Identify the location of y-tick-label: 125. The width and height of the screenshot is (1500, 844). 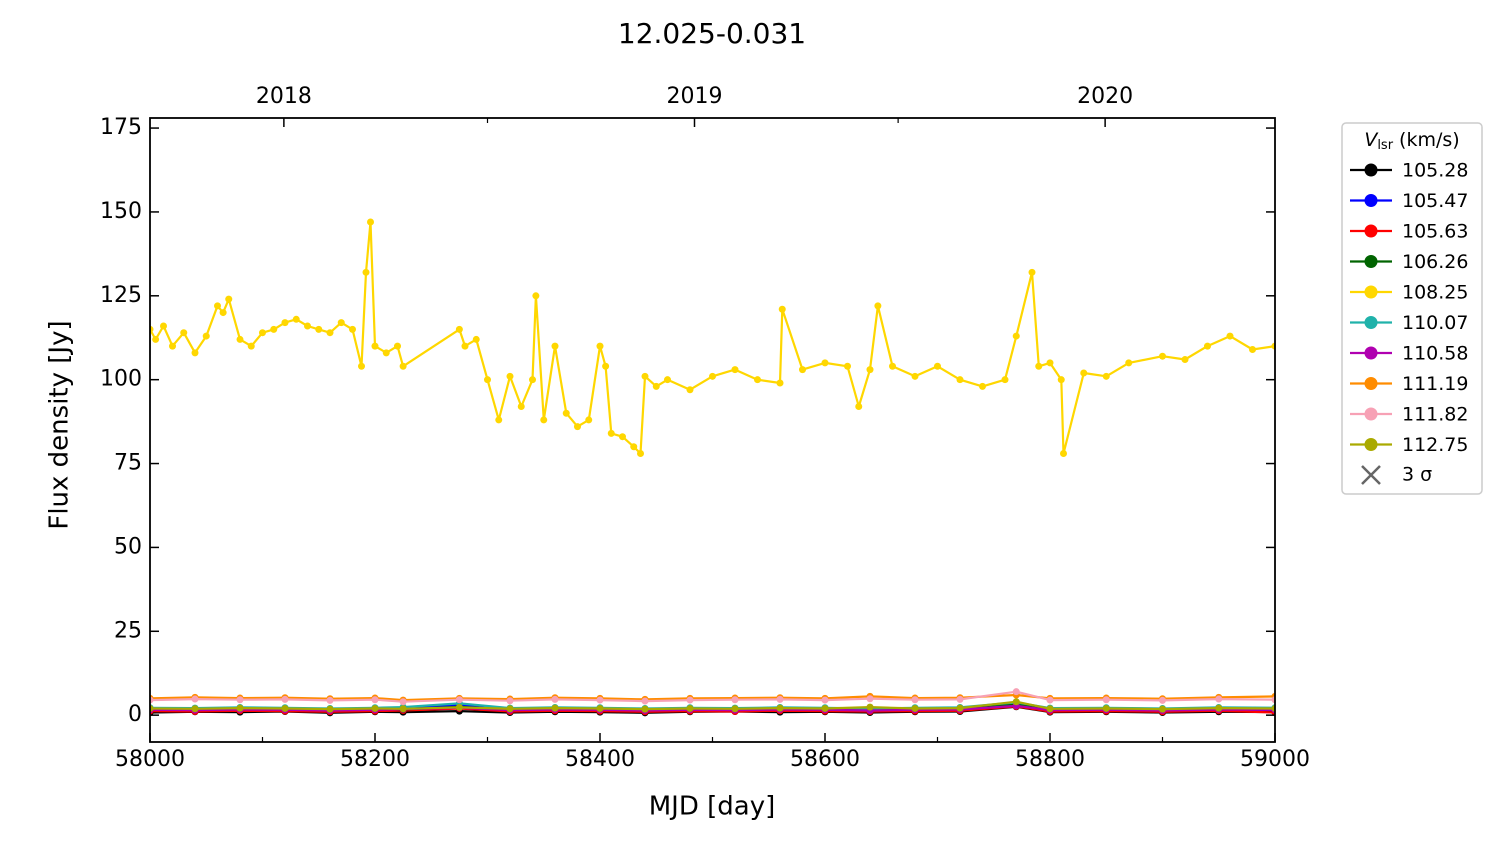
(121, 295).